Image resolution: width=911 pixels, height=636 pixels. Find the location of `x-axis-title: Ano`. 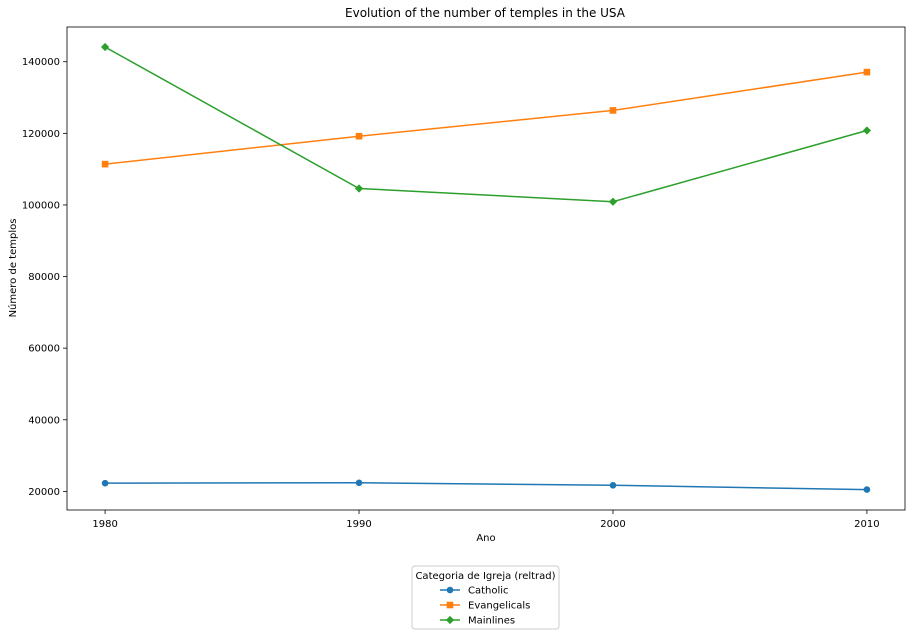

x-axis-title: Ano is located at coordinates (485, 538).